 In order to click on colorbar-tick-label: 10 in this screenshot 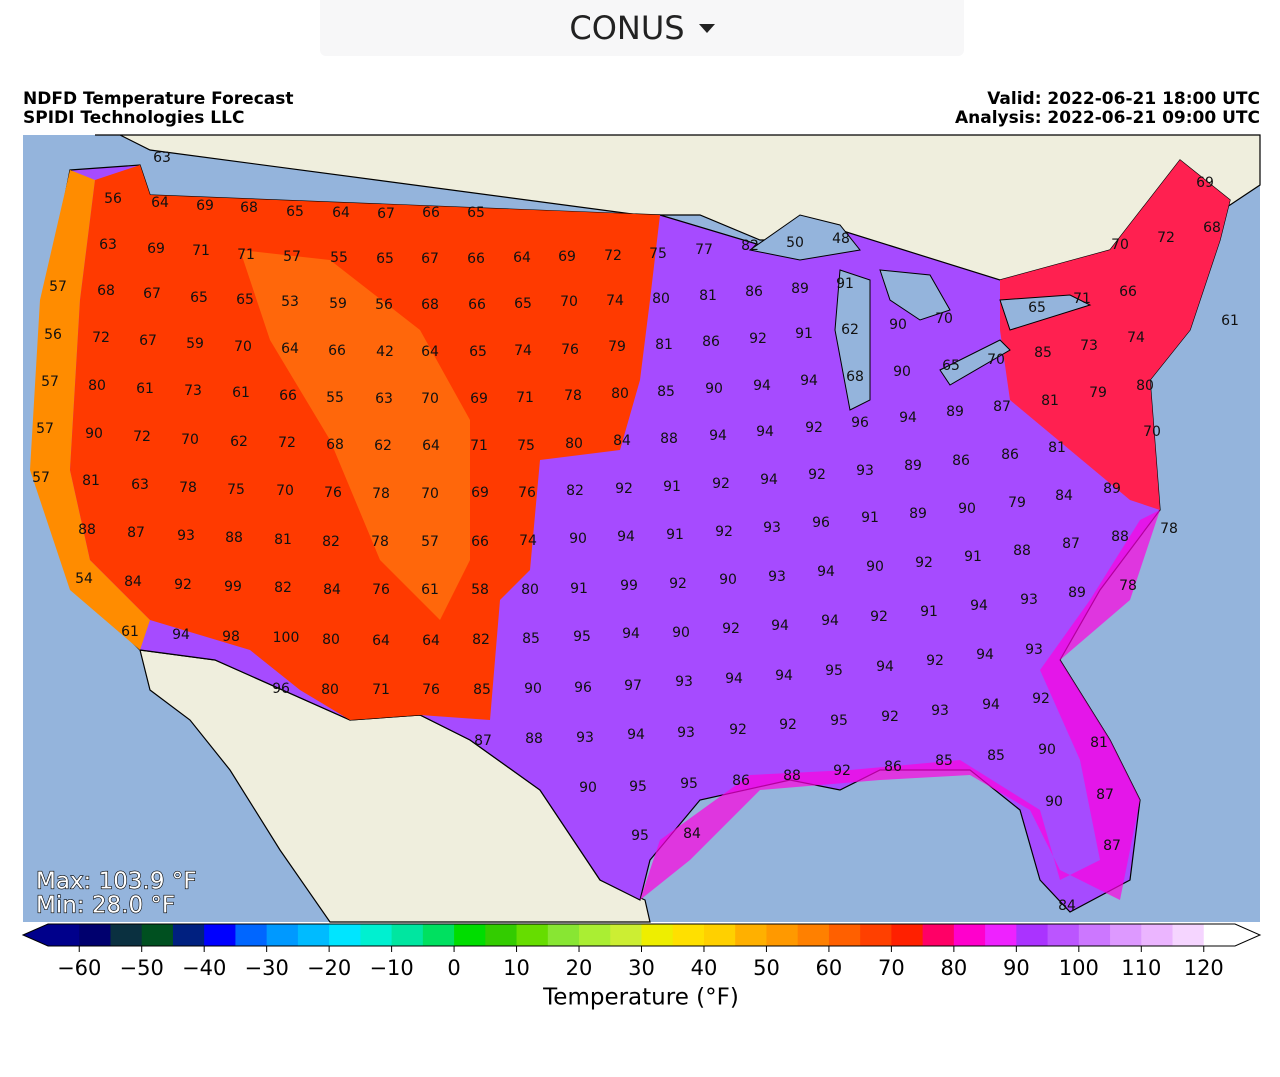, I will do `click(516, 968)`.